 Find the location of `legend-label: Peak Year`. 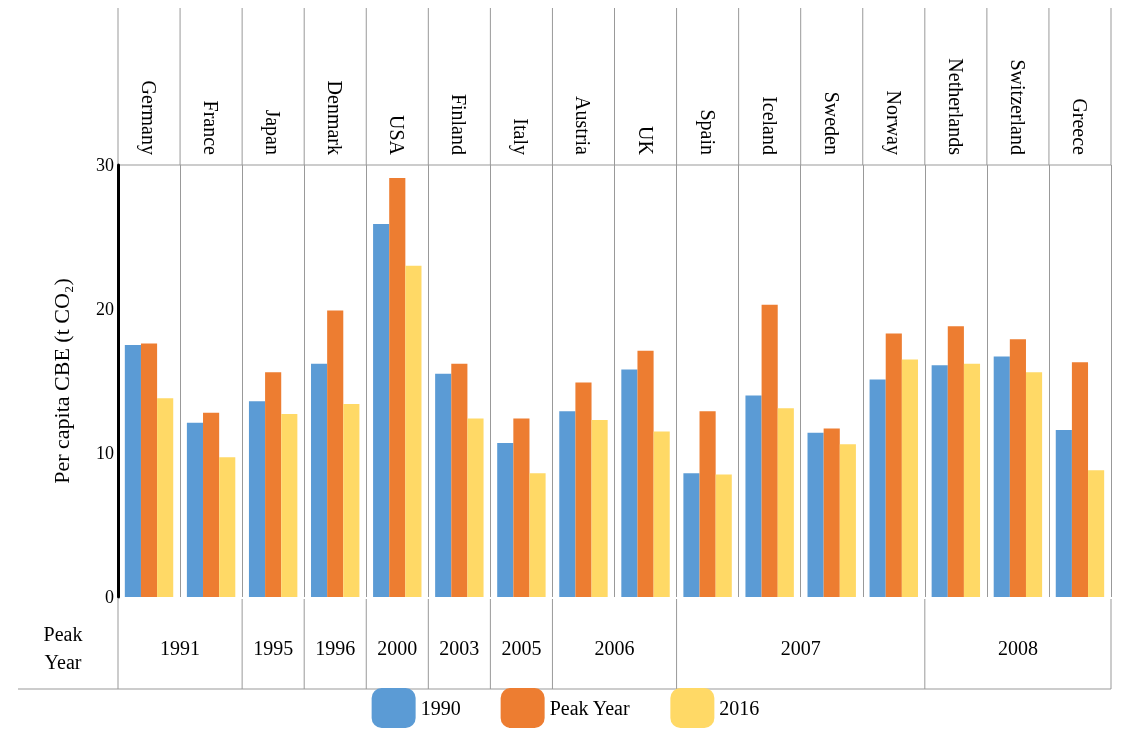

legend-label: Peak Year is located at coordinates (589, 708).